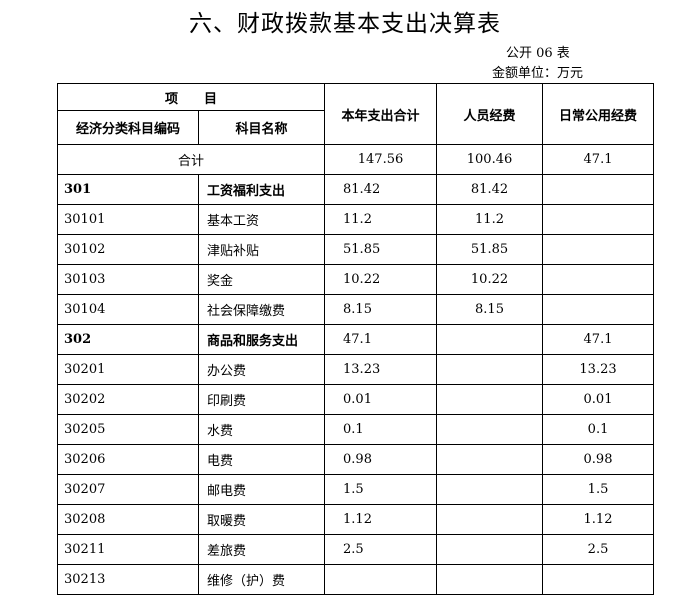 The image size is (690, 595). I want to click on table-row: 302 商品和服务支出 47.1 47.1, so click(356, 339).